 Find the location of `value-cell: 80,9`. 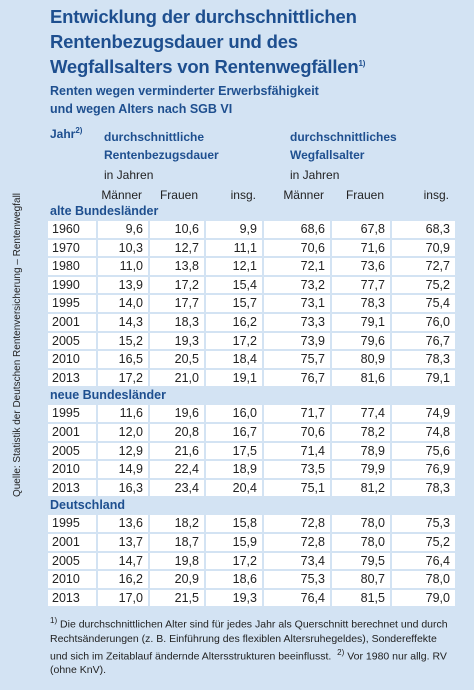

value-cell: 80,9 is located at coordinates (372, 359).